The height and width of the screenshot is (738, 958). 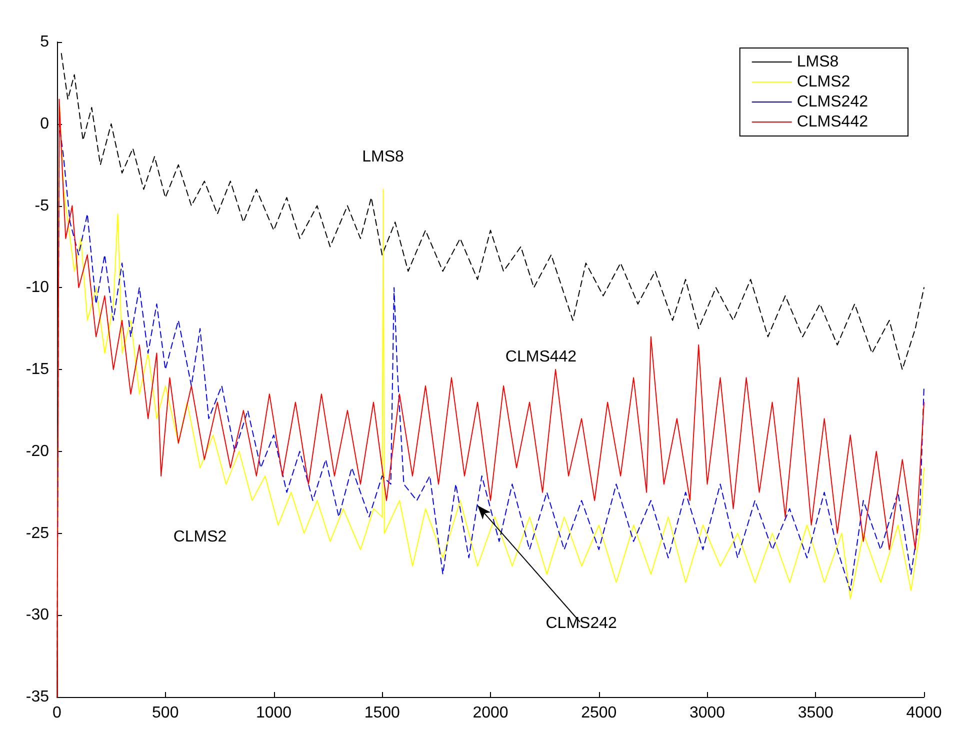 What do you see at coordinates (817, 62) in the screenshot?
I see `legend-label: LMS8` at bounding box center [817, 62].